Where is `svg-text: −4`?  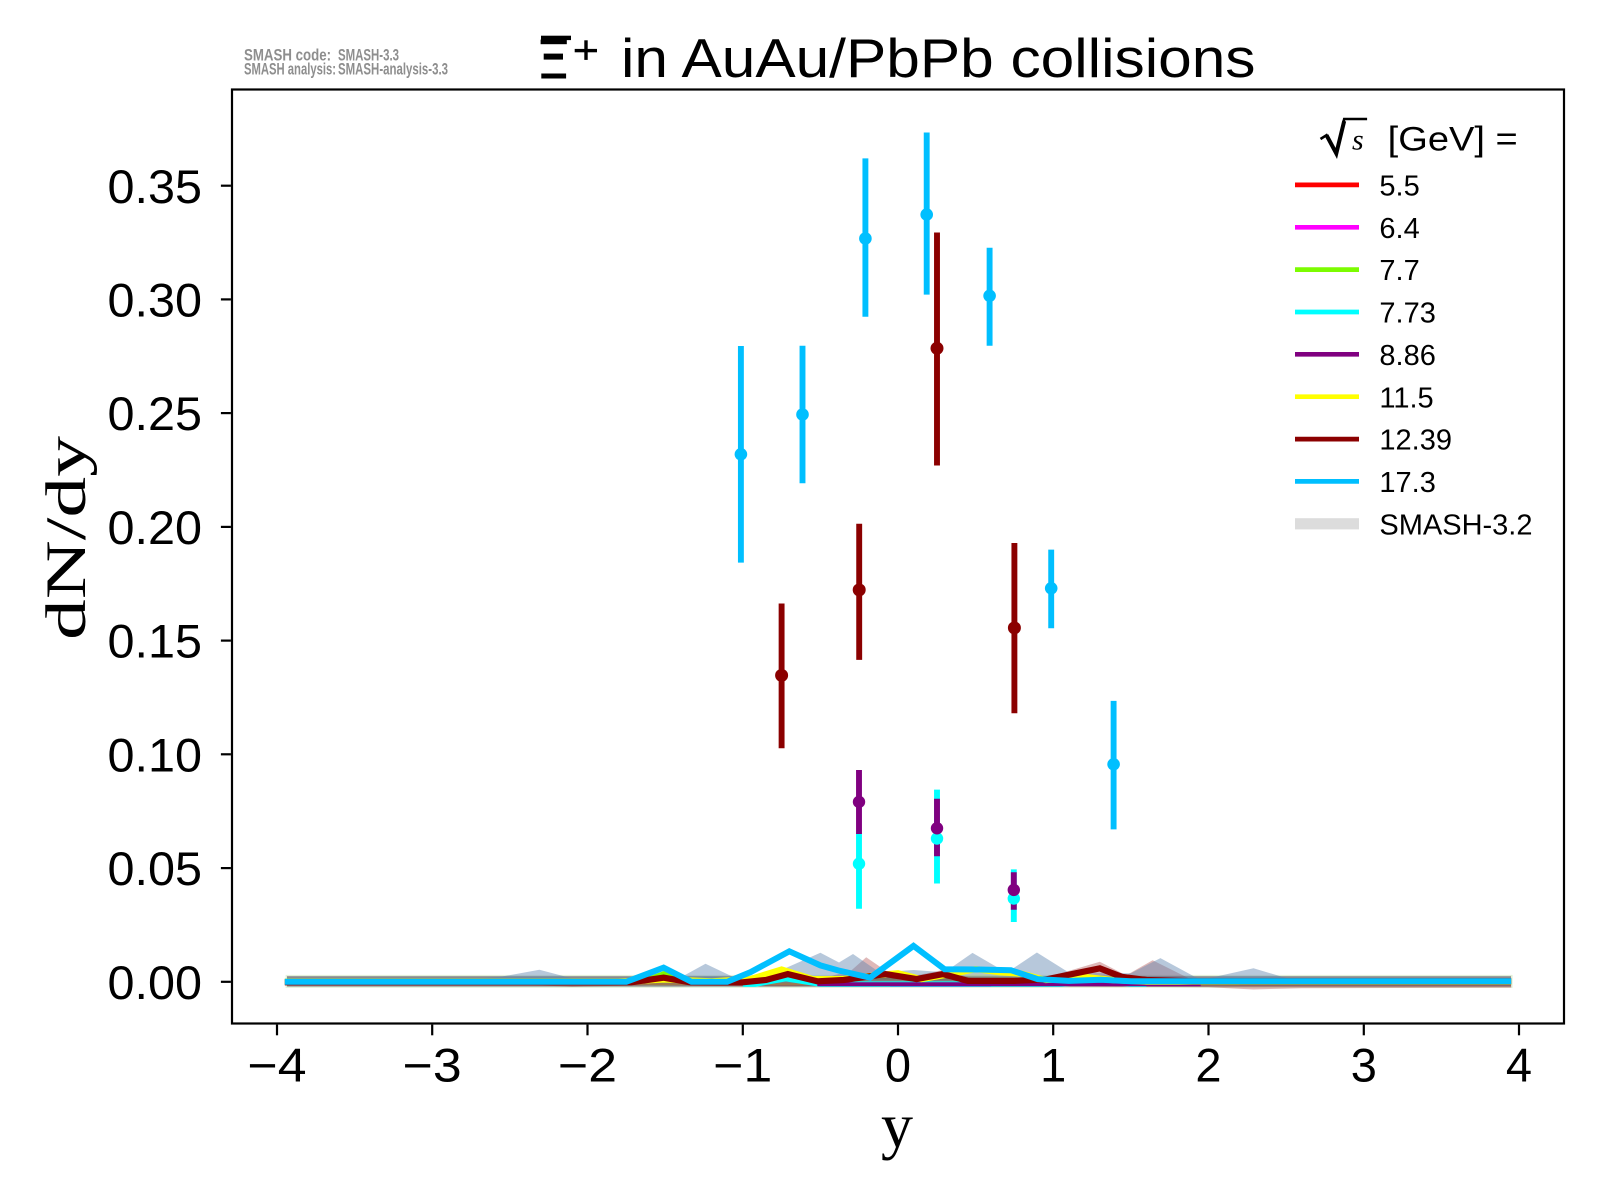
svg-text: −4 is located at coordinates (277, 1065).